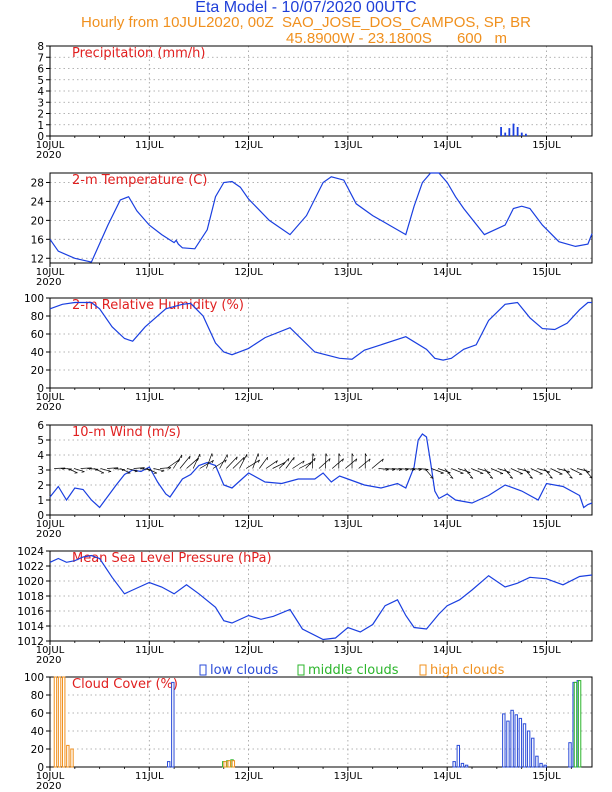 This screenshot has width=612, height=792. I want to click on y-tick-label: 80, so click(37, 317).